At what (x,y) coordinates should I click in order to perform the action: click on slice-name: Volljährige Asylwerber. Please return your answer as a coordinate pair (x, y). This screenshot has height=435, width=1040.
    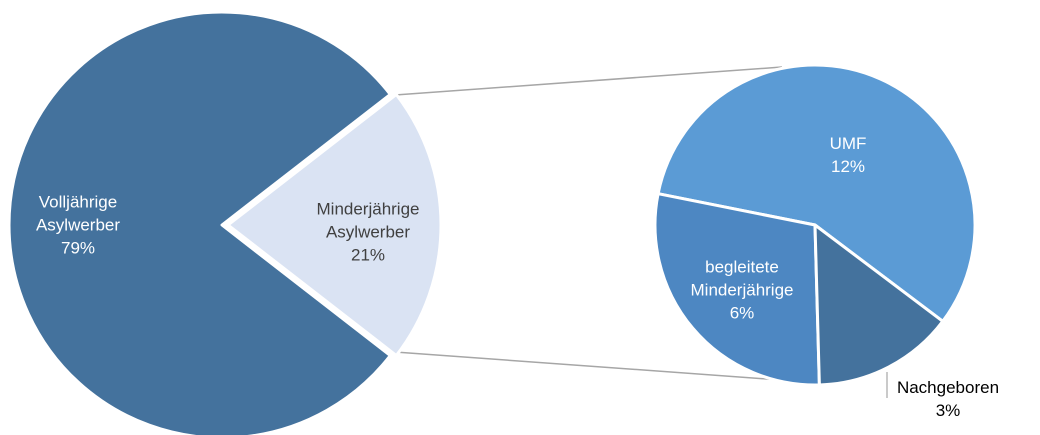
    Looking at the image, I should click on (78, 213).